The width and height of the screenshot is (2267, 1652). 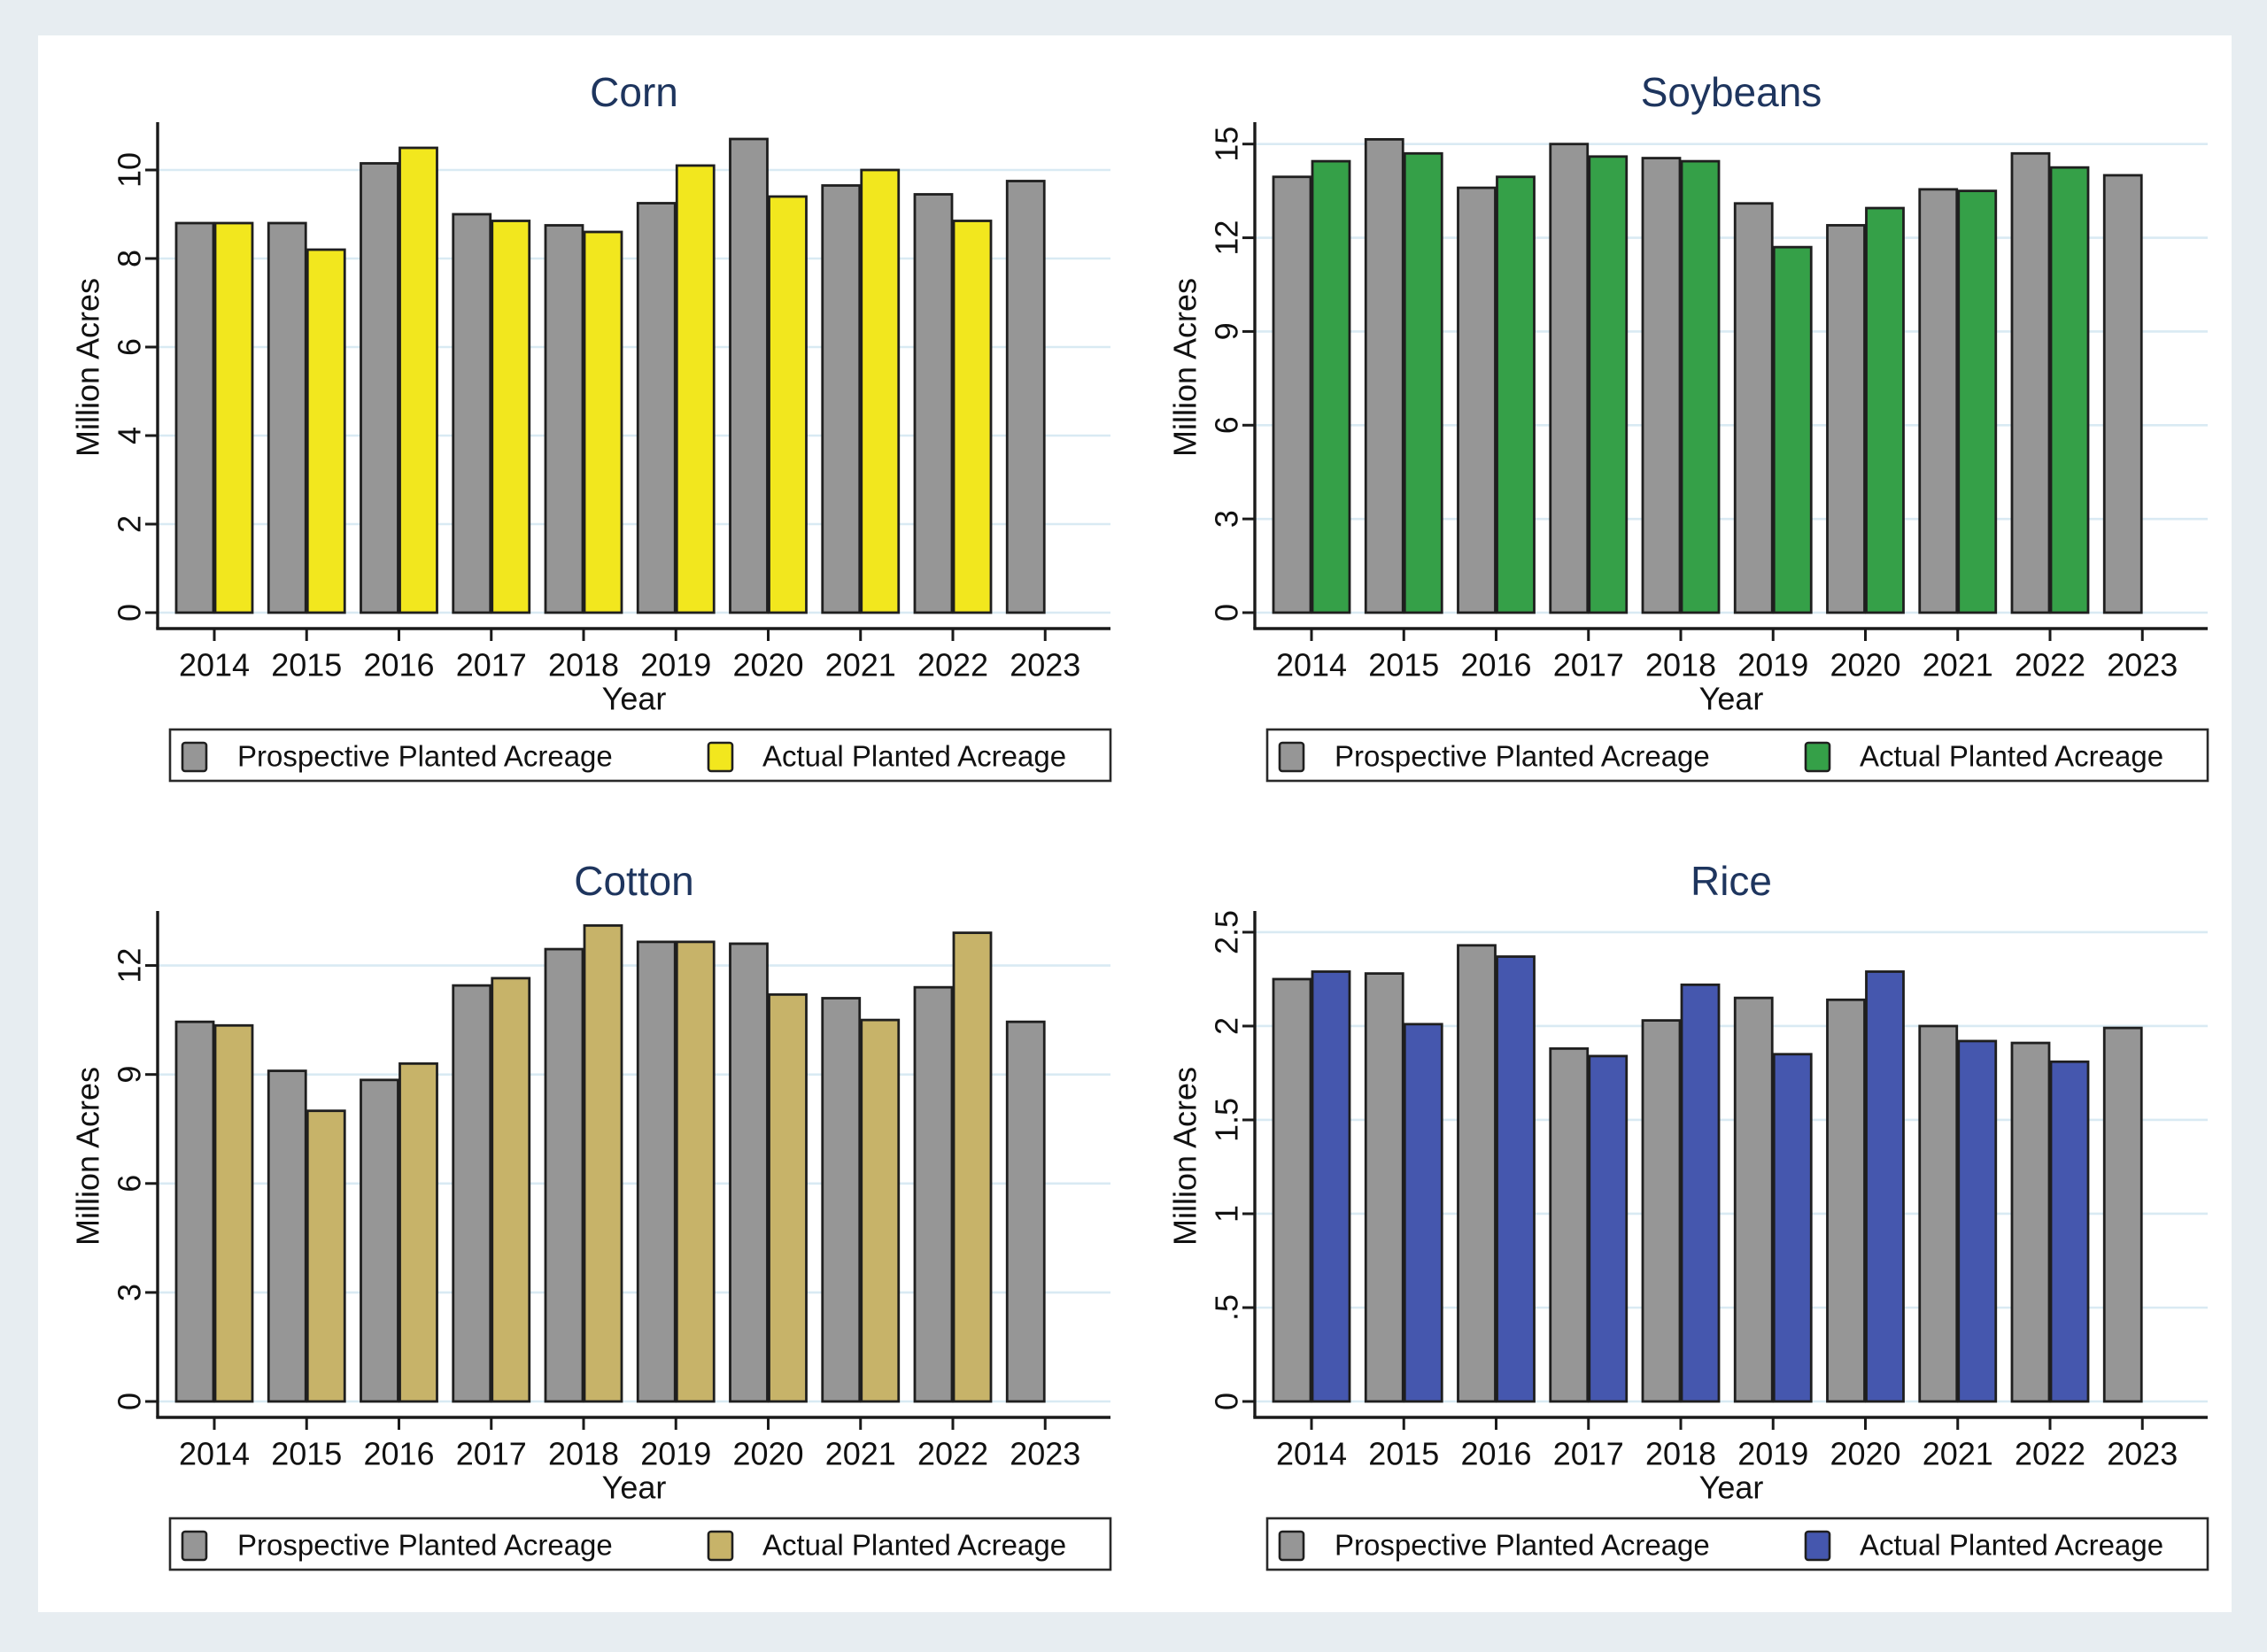 What do you see at coordinates (1938, 1213) in the screenshot?
I see `rice-bar-2021-prospective` at bounding box center [1938, 1213].